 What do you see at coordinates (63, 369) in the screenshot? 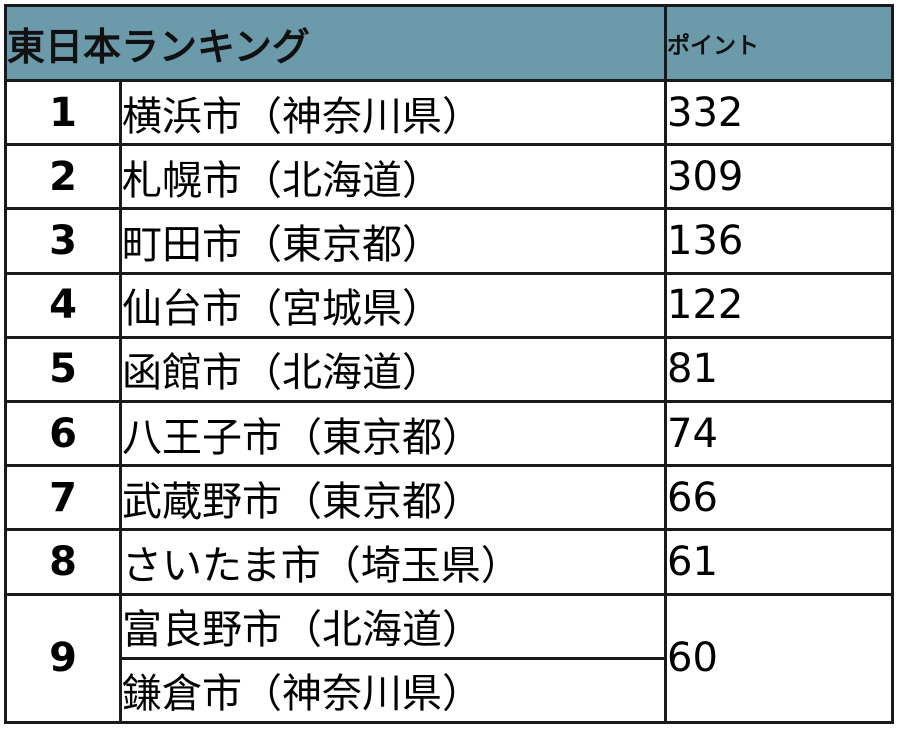
I see `rank-cell: 5` at bounding box center [63, 369].